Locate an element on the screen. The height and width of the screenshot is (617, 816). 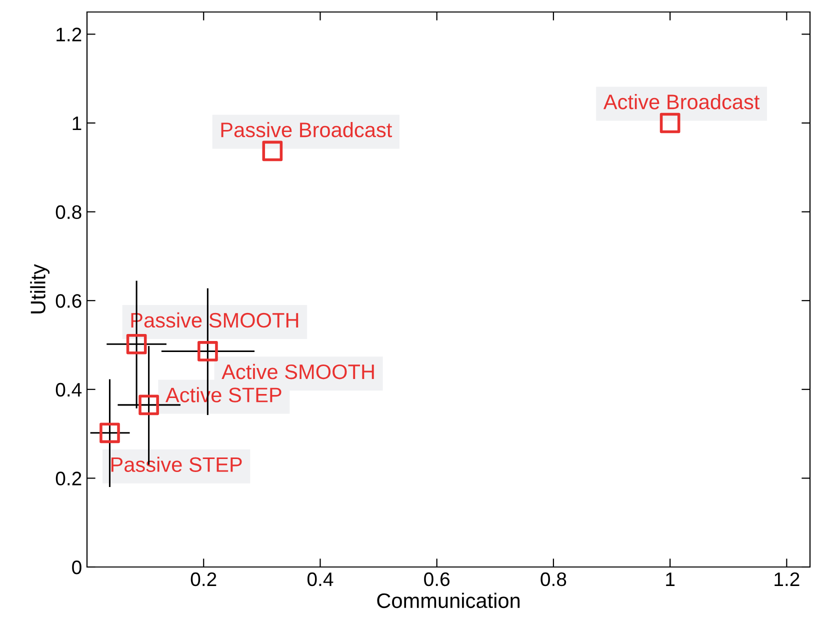
y-axis-title: Utility is located at coordinates (40, 289).